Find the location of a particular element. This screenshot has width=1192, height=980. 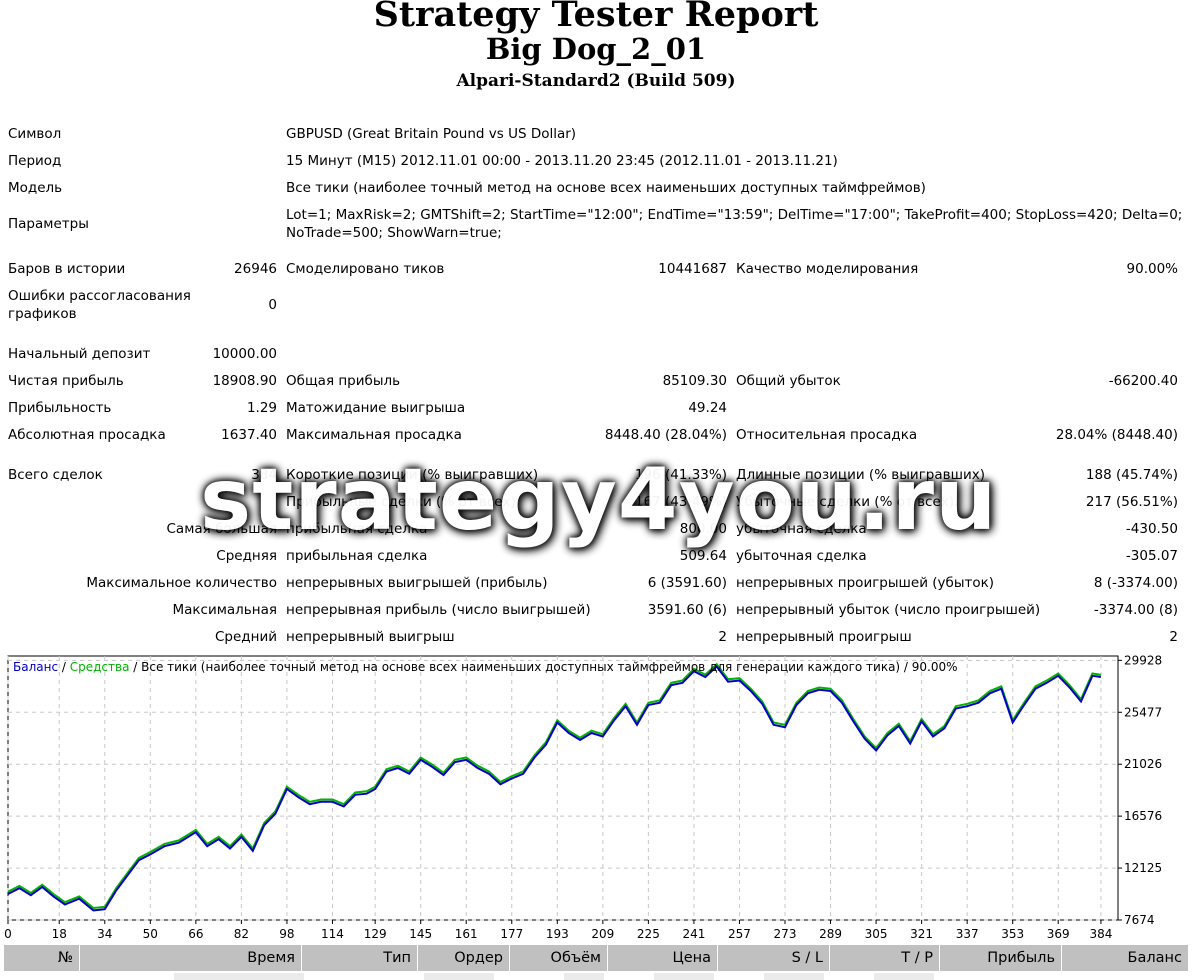

x-tick-label: 66 is located at coordinates (195, 934).